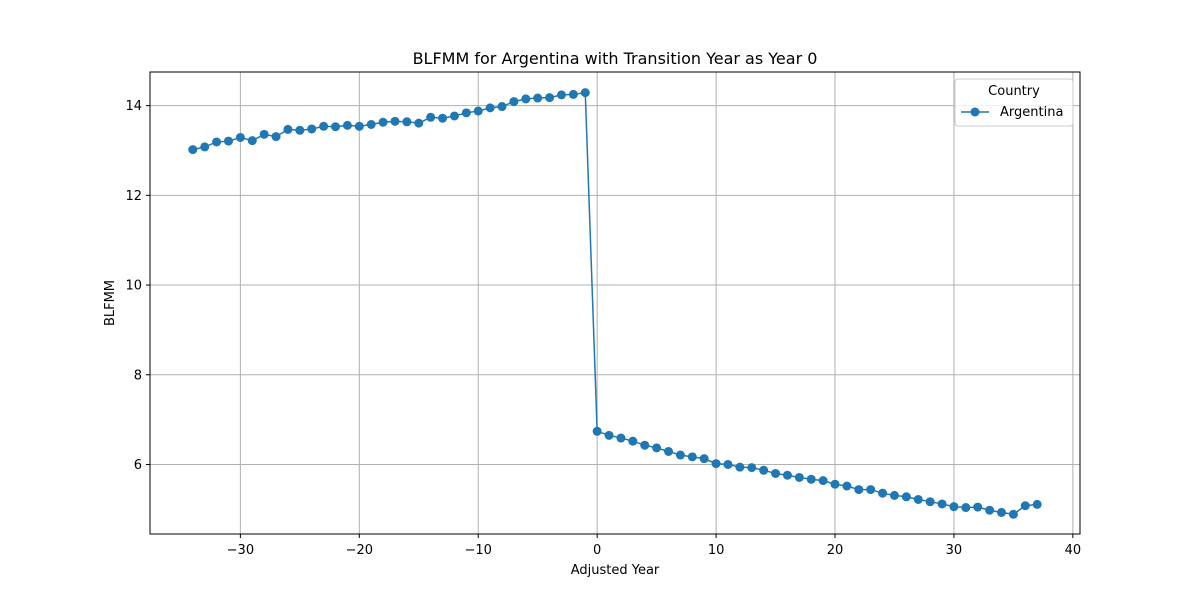  Describe the element at coordinates (133, 196) in the screenshot. I see `y-tick-label: 12` at that location.